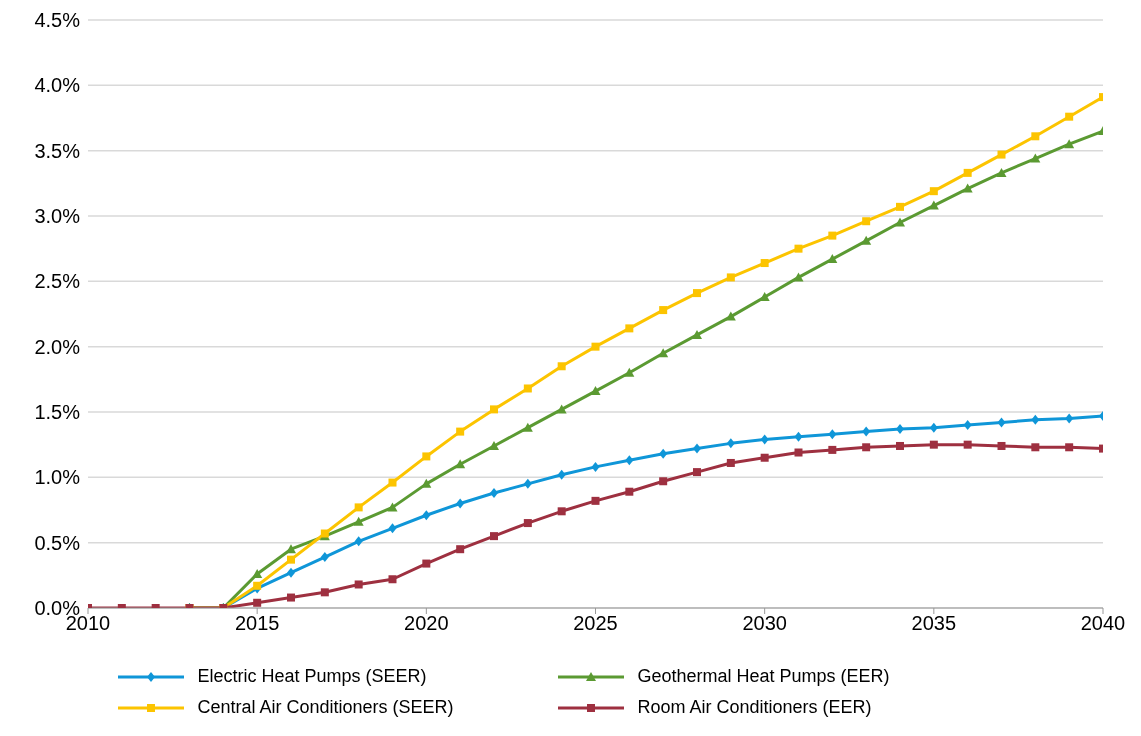 The width and height of the screenshot is (1141, 736). I want to click on x-tick-label: 2025, so click(595, 623).